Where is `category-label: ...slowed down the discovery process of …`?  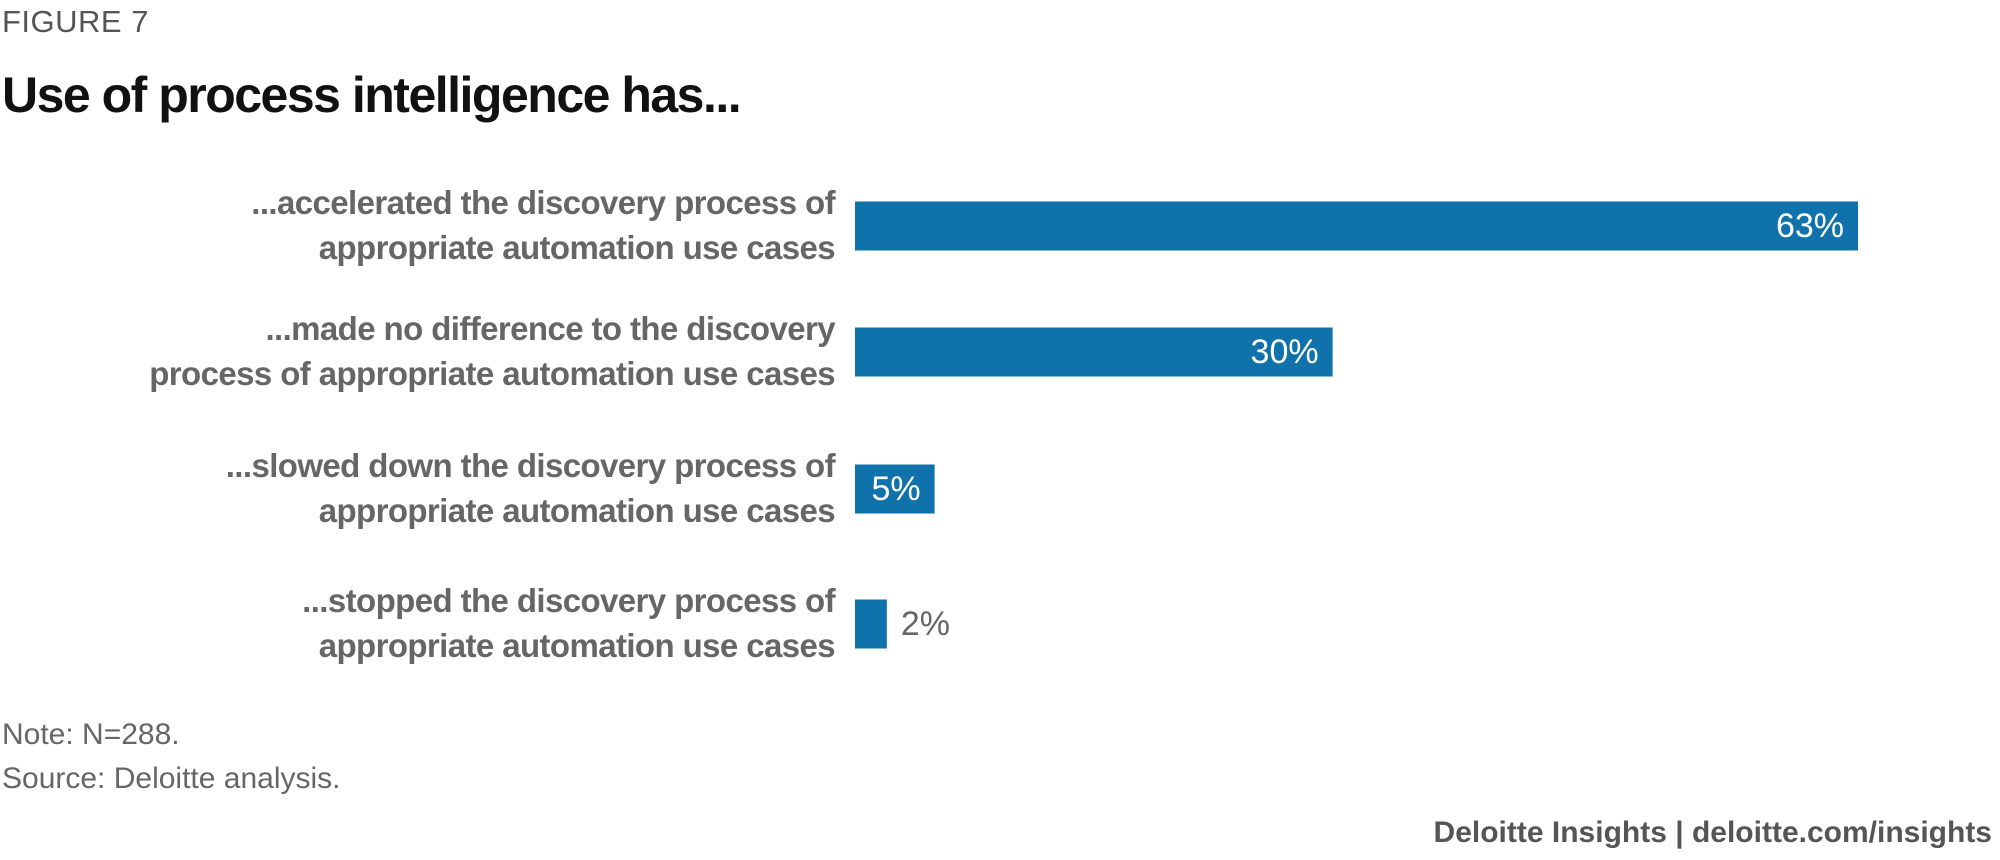 category-label: ...slowed down the discovery process of … is located at coordinates (530, 488).